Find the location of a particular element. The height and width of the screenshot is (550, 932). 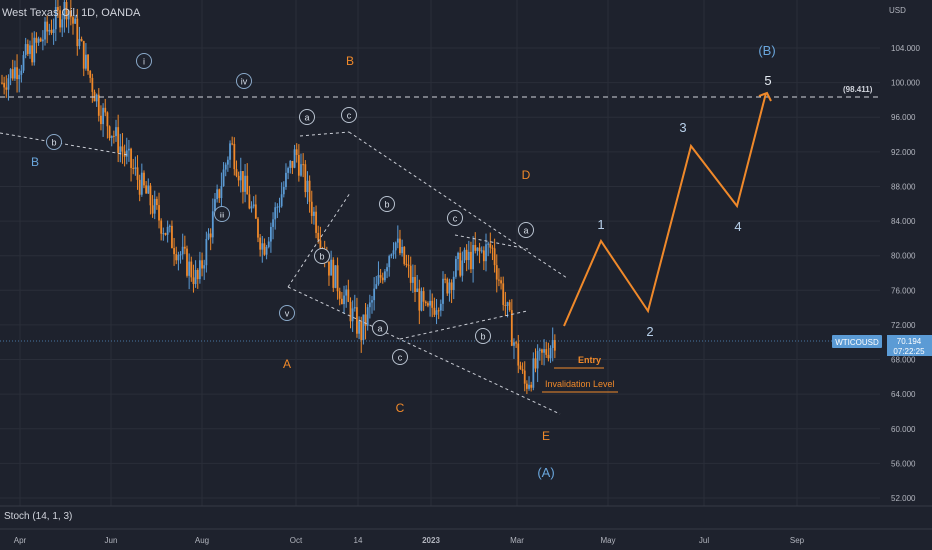

indicator-label: Stoch (14, 1, 3) is located at coordinates (38, 516).